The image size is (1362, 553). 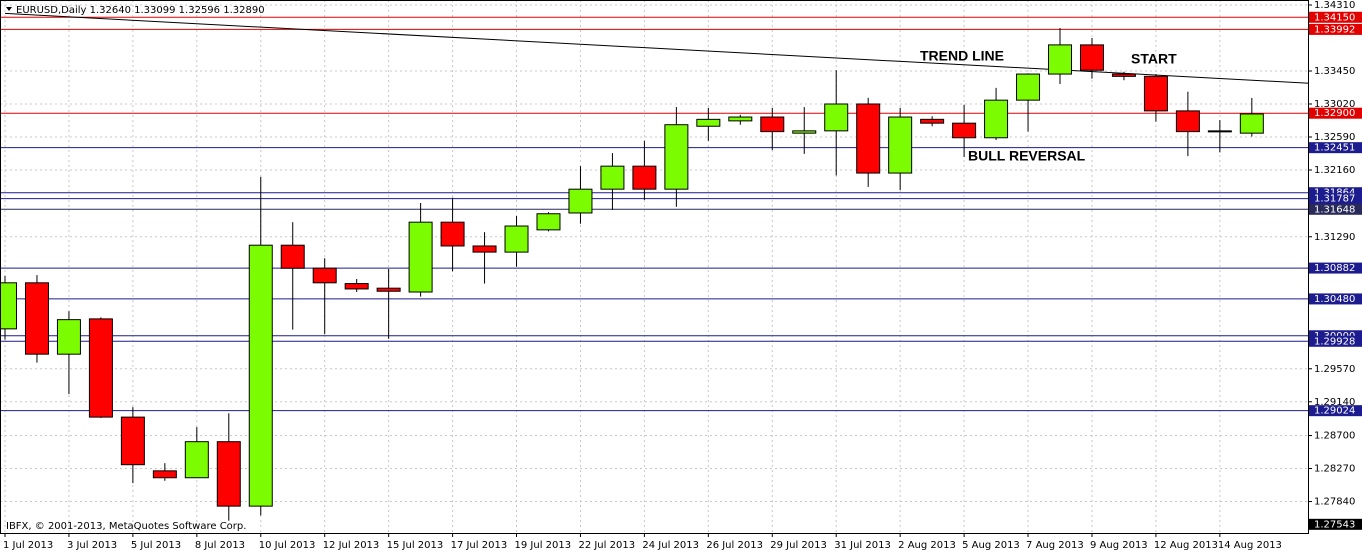 What do you see at coordinates (734, 545) in the screenshot?
I see `x-tick-label: 26 Jul 2013` at bounding box center [734, 545].